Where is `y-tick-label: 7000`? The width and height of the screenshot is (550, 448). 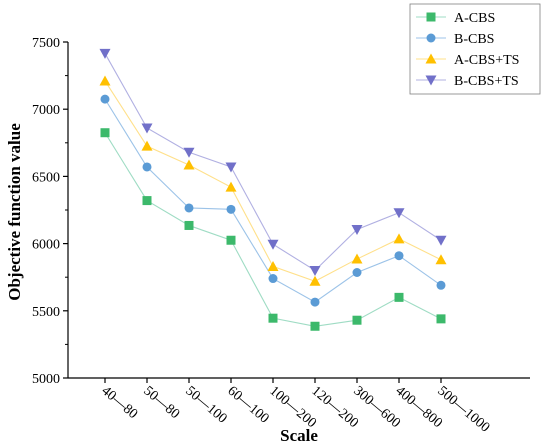 y-tick-label: 7000 is located at coordinates (46, 110).